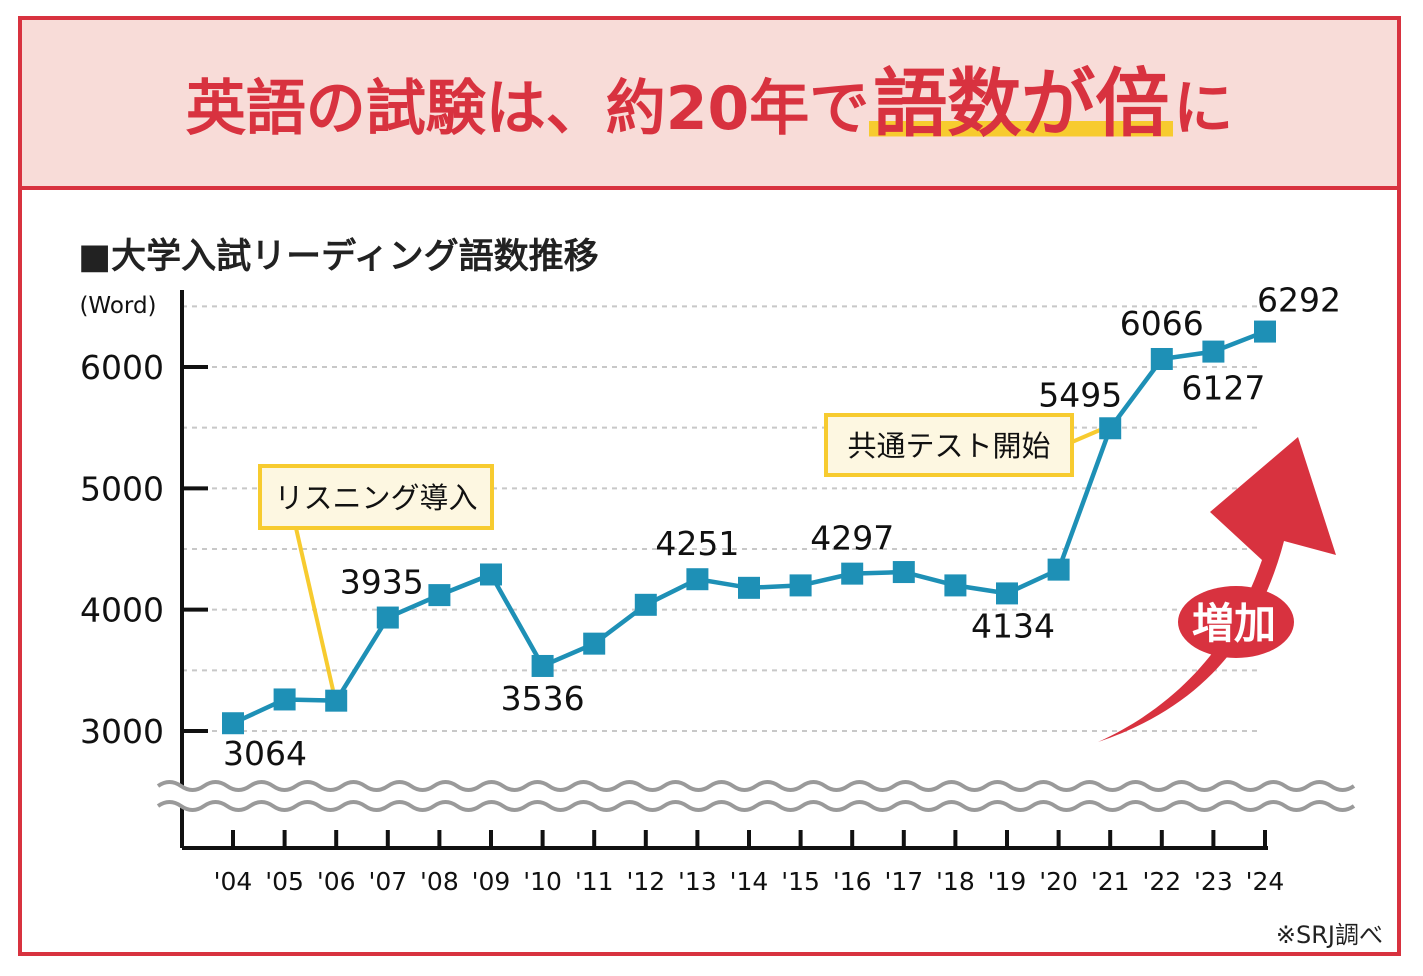 The width and height of the screenshot is (1423, 976). What do you see at coordinates (543, 698) in the screenshot?
I see `data-label: 3536` at bounding box center [543, 698].